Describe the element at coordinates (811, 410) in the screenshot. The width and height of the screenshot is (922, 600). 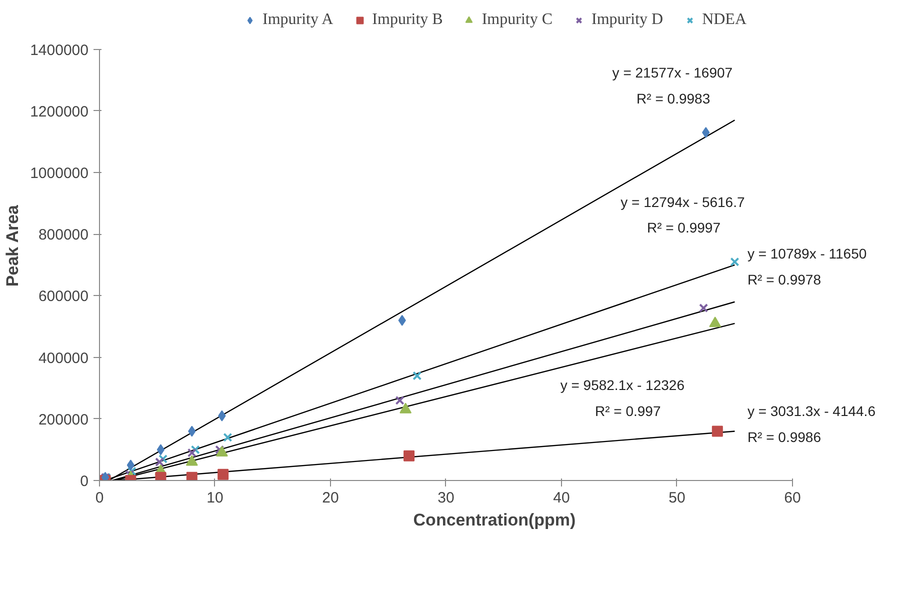
I see `annotation: y = 3031.3x - 4144.6` at that location.